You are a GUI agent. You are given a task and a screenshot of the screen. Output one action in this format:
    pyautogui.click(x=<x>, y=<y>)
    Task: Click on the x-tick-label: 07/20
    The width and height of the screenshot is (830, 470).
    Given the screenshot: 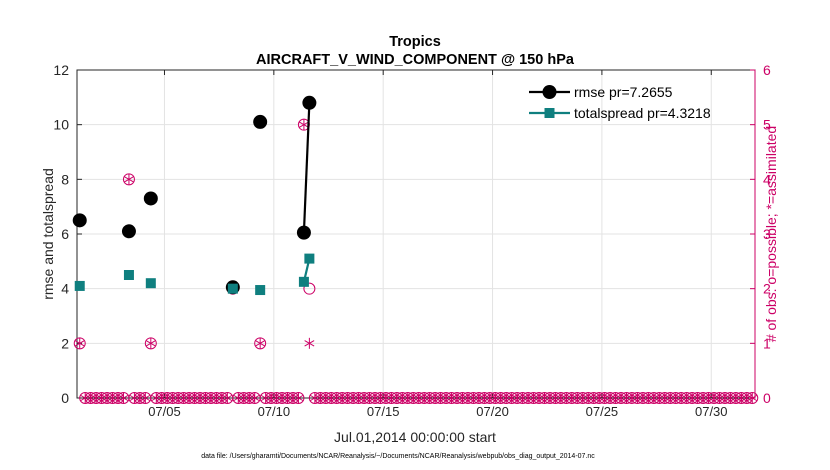 What is the action you would take?
    pyautogui.click(x=492, y=411)
    